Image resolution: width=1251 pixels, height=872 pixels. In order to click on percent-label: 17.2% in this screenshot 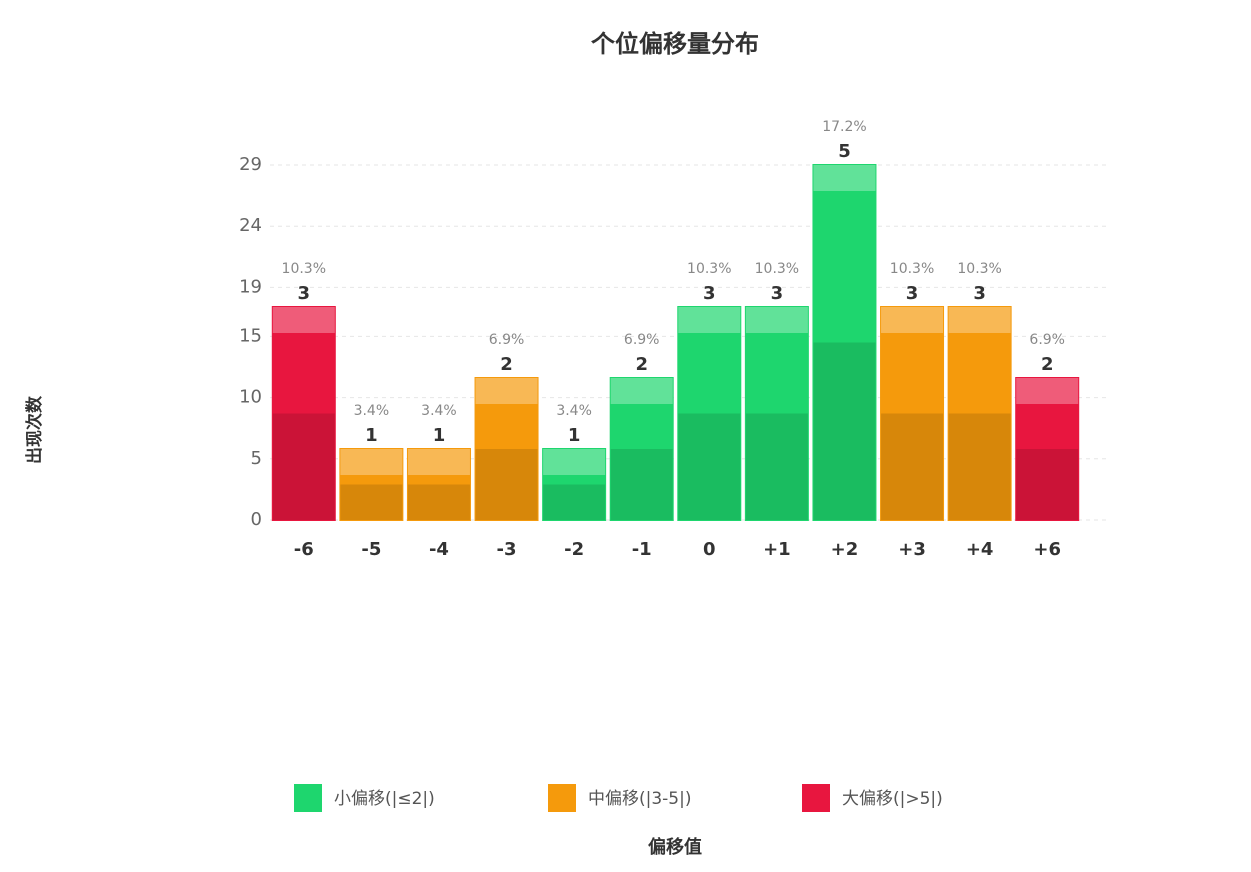, I will do `click(844, 127)`.